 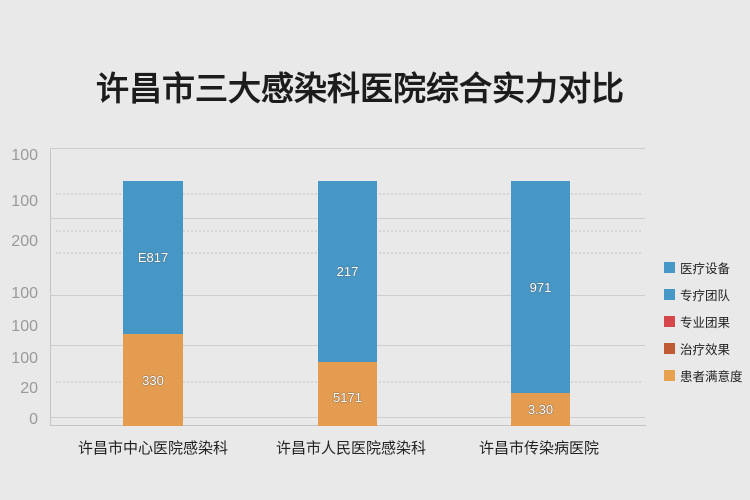 I want to click on legend-label: 治疗效果, so click(x=705, y=349).